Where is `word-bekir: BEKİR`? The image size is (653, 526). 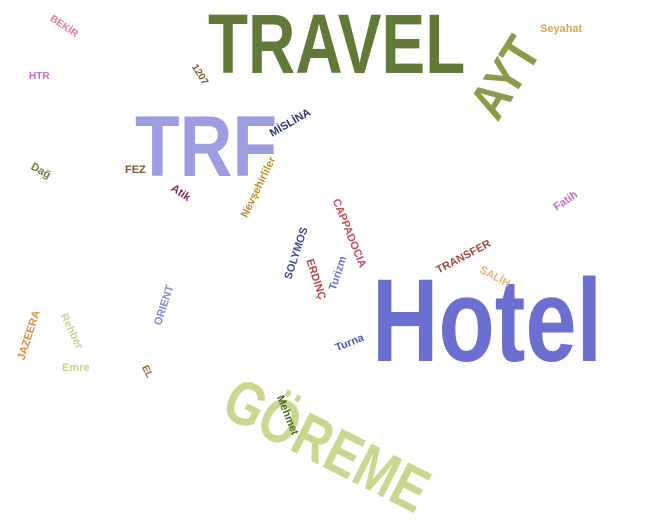 word-bekir: BEKİR is located at coordinates (63, 26).